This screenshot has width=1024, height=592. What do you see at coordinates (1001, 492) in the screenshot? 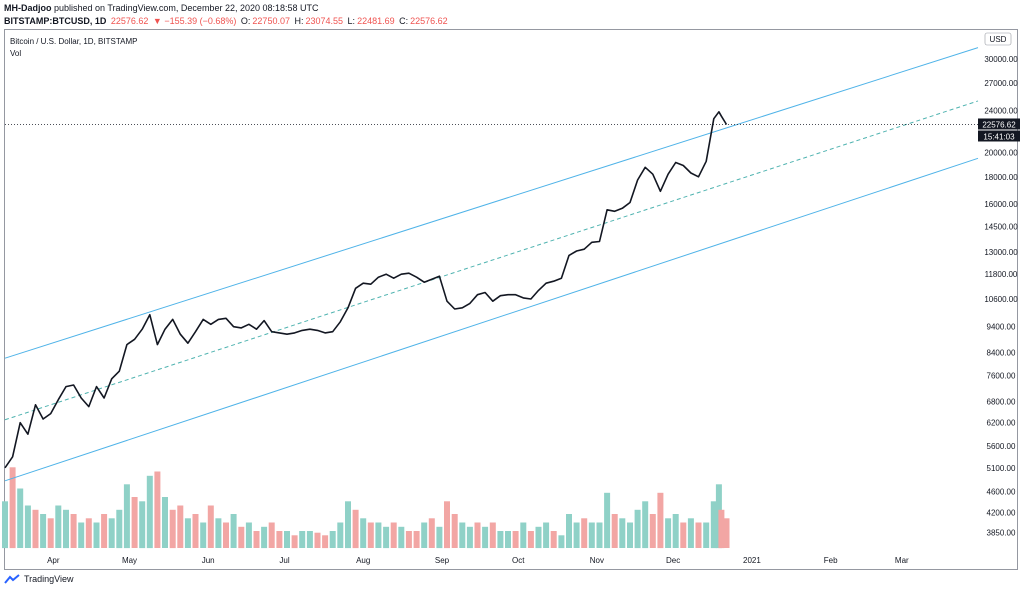
I see `price-tick-label: 4600.00` at bounding box center [1001, 492].